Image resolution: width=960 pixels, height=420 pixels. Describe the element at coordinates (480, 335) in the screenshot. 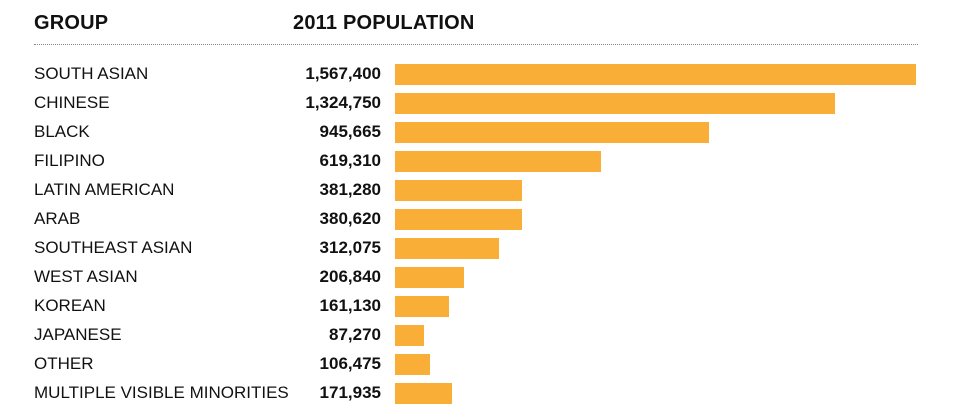

I see `chart-row: JAPANESE 87,270` at that location.